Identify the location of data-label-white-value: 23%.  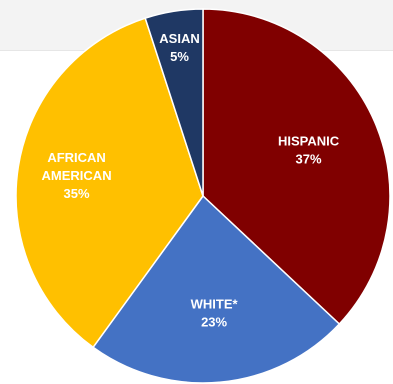
(214, 321).